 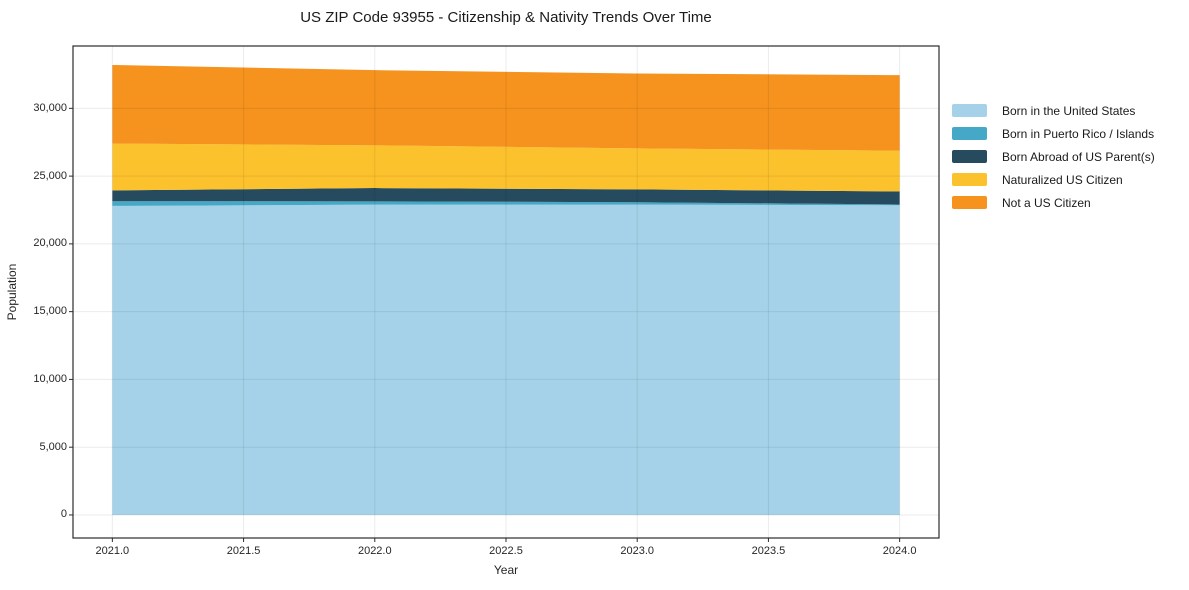 I want to click on legend-item-born-abroad-of-us-parent-s: Born Abroad of US Parent(s), so click(x=1053, y=156).